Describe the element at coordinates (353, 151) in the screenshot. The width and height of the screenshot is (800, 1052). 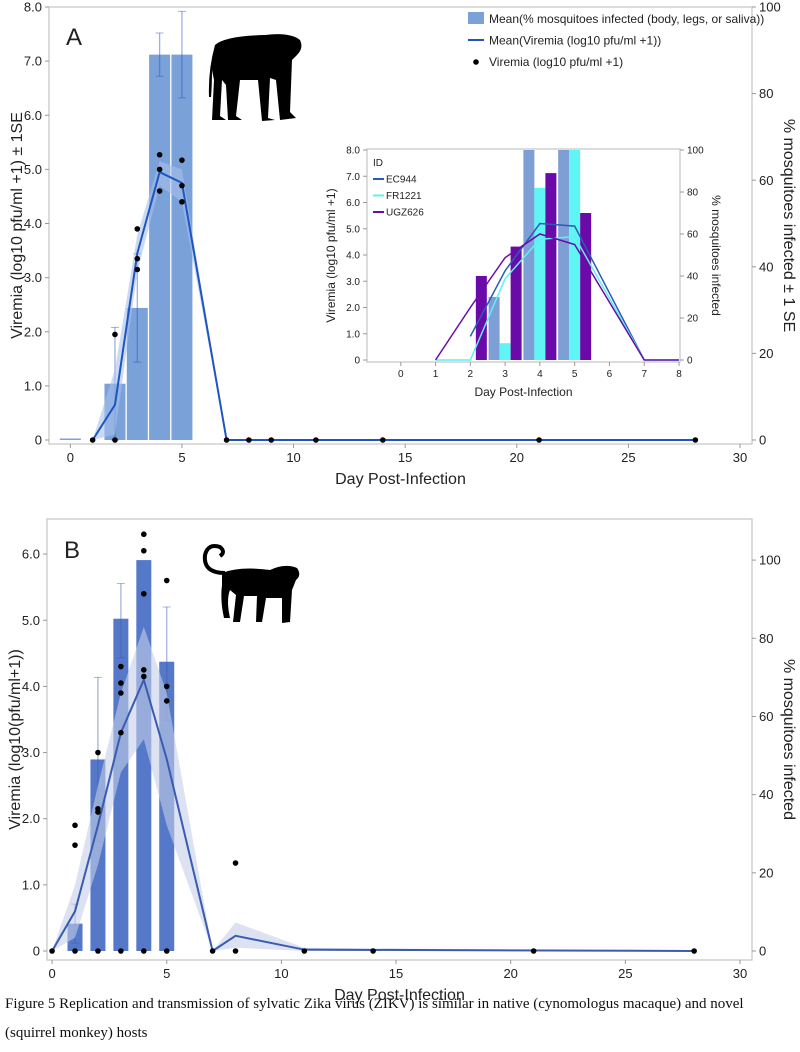
I see `y-tick-label: 8.0` at that location.